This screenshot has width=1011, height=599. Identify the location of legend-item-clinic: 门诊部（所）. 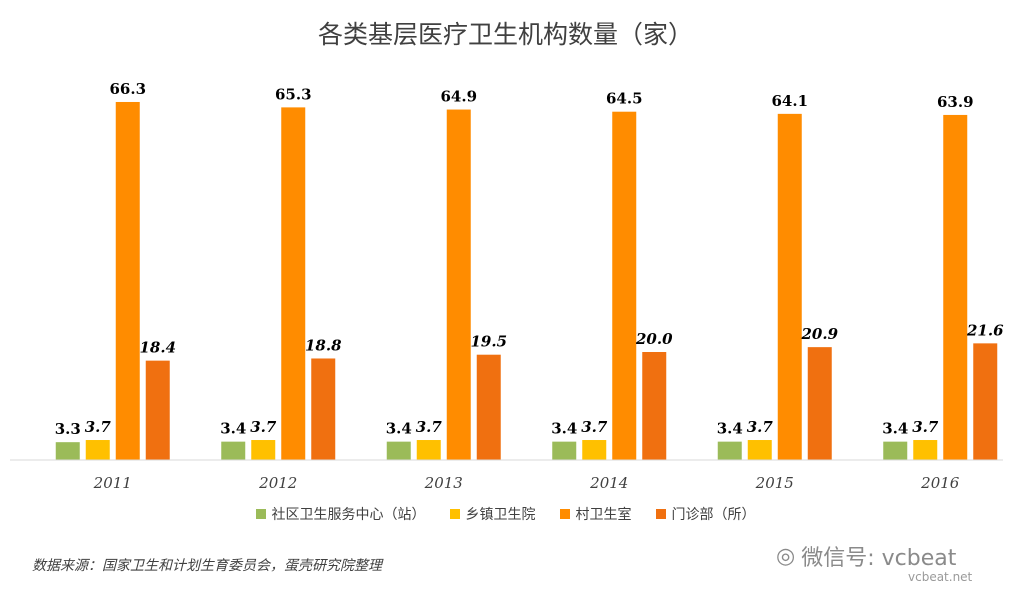
(705, 514).